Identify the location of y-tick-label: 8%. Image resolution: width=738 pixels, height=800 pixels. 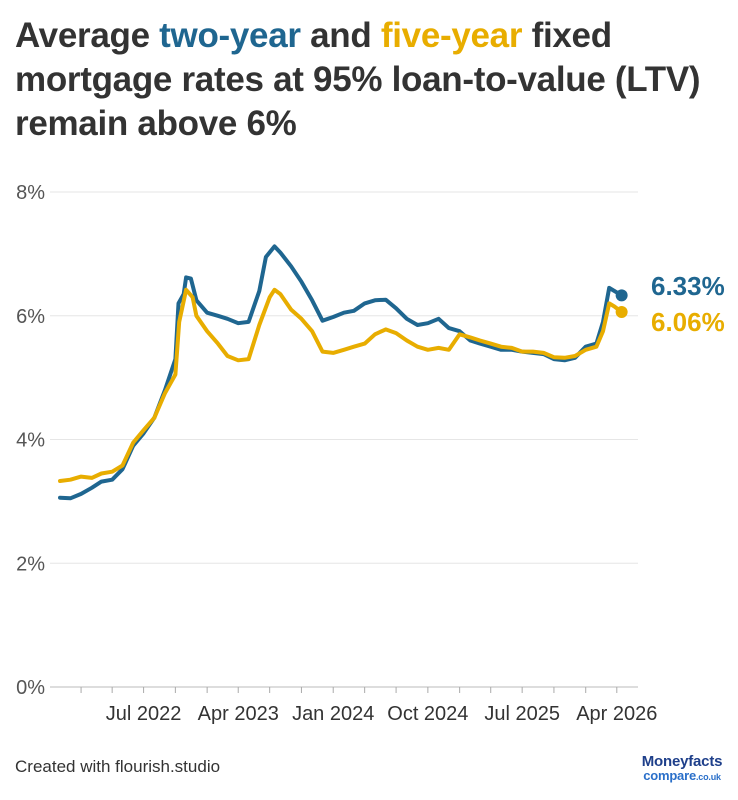
(30, 193).